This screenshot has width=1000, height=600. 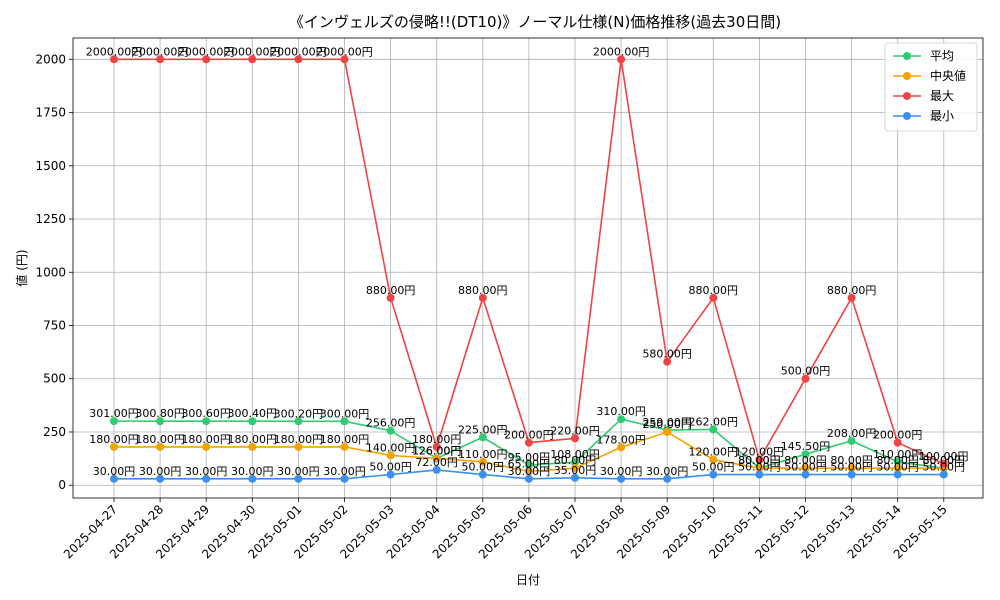 What do you see at coordinates (206, 413) in the screenshot?
I see `data-label: 300.60円` at bounding box center [206, 413].